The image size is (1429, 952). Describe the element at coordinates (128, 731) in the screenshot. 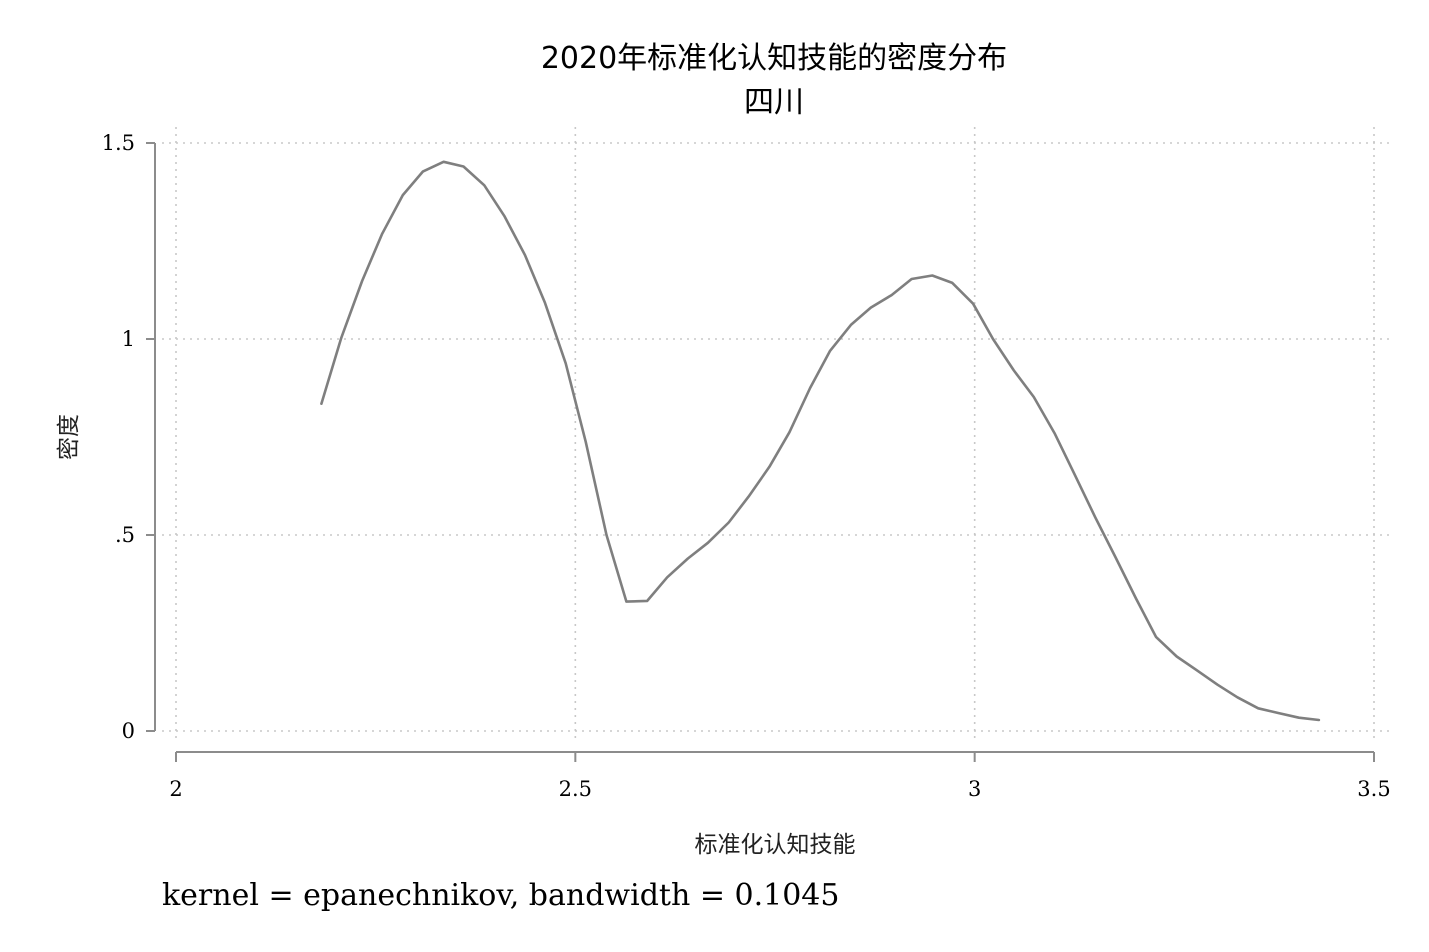

I see `y-tick-label: 0` at that location.